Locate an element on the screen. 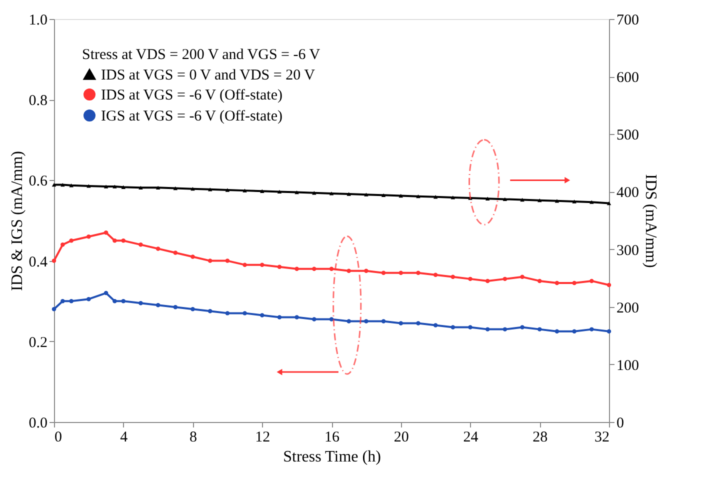  y-tick-label: 0.0 is located at coordinates (38, 424).